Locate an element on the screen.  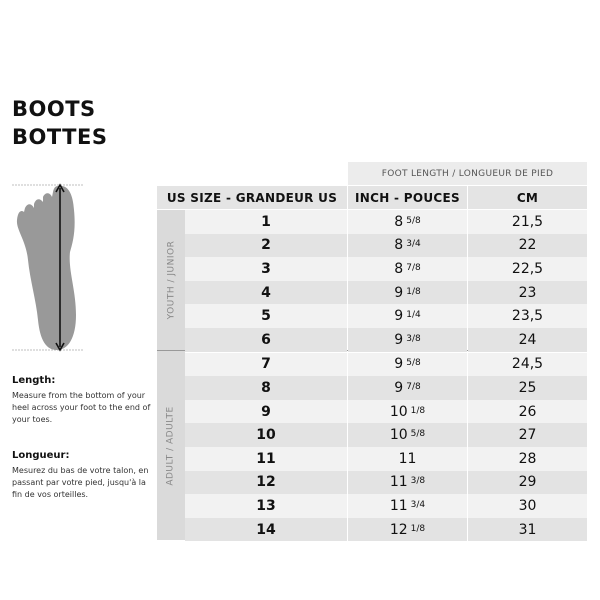
table-row: 9 10 1/8 26 is located at coordinates (386, 411).